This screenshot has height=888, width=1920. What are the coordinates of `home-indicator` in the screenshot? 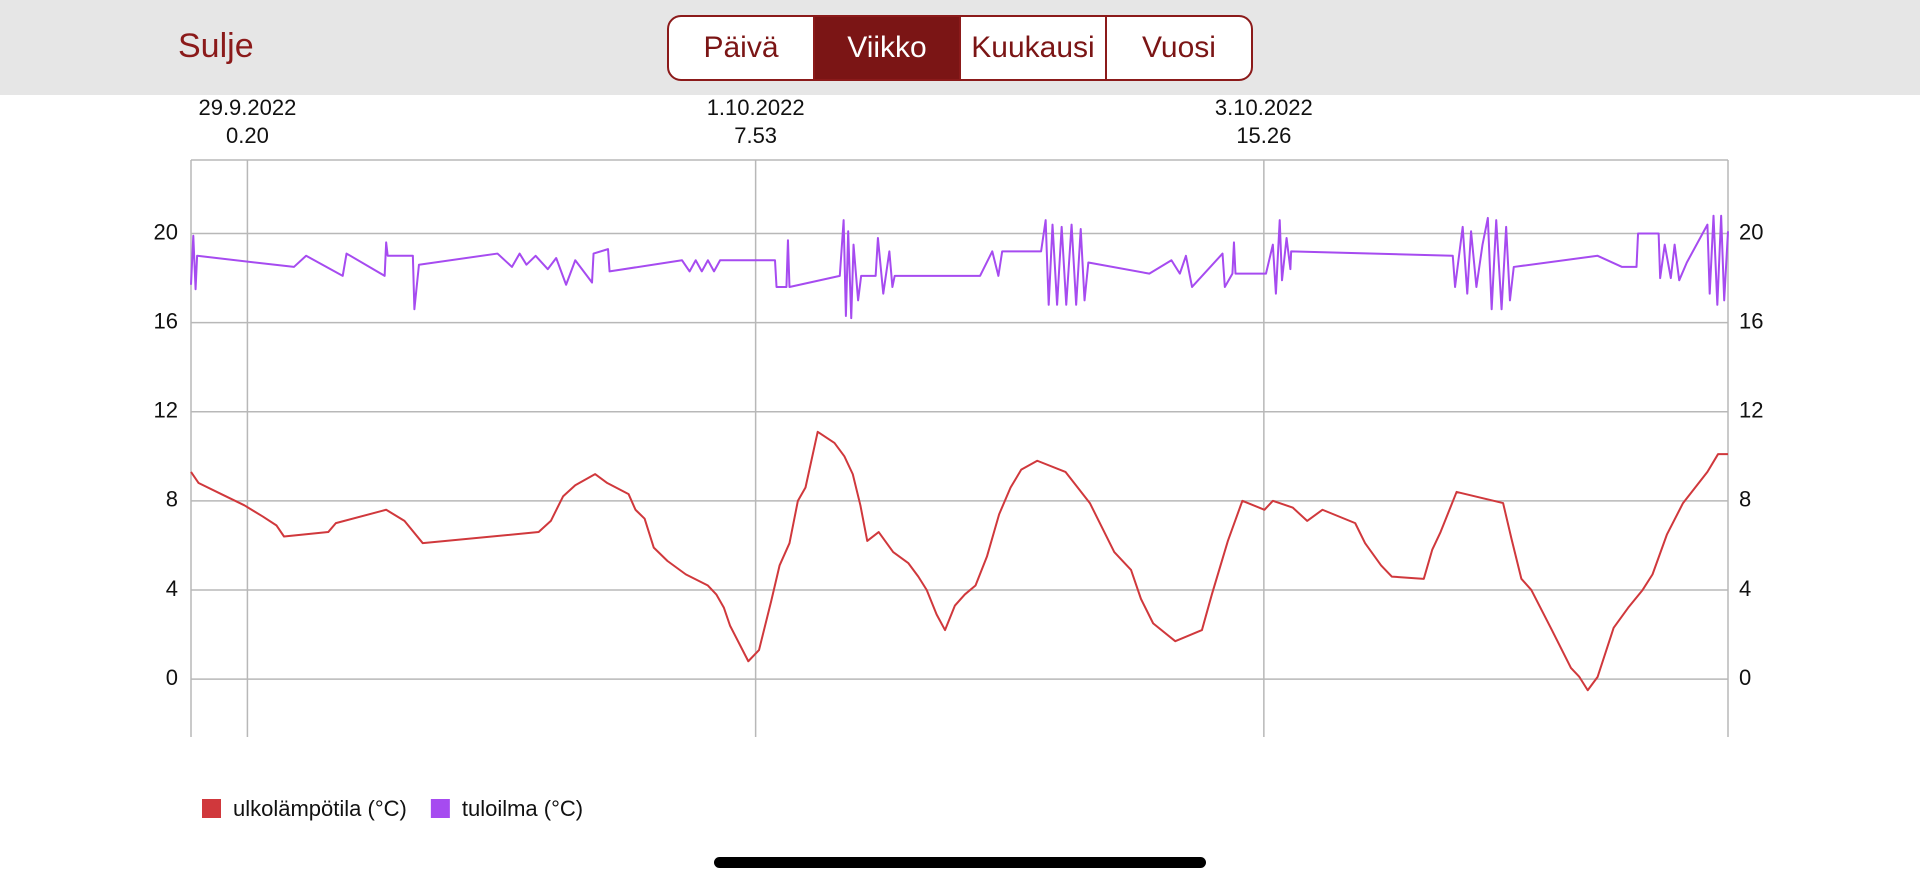 It's located at (960, 862).